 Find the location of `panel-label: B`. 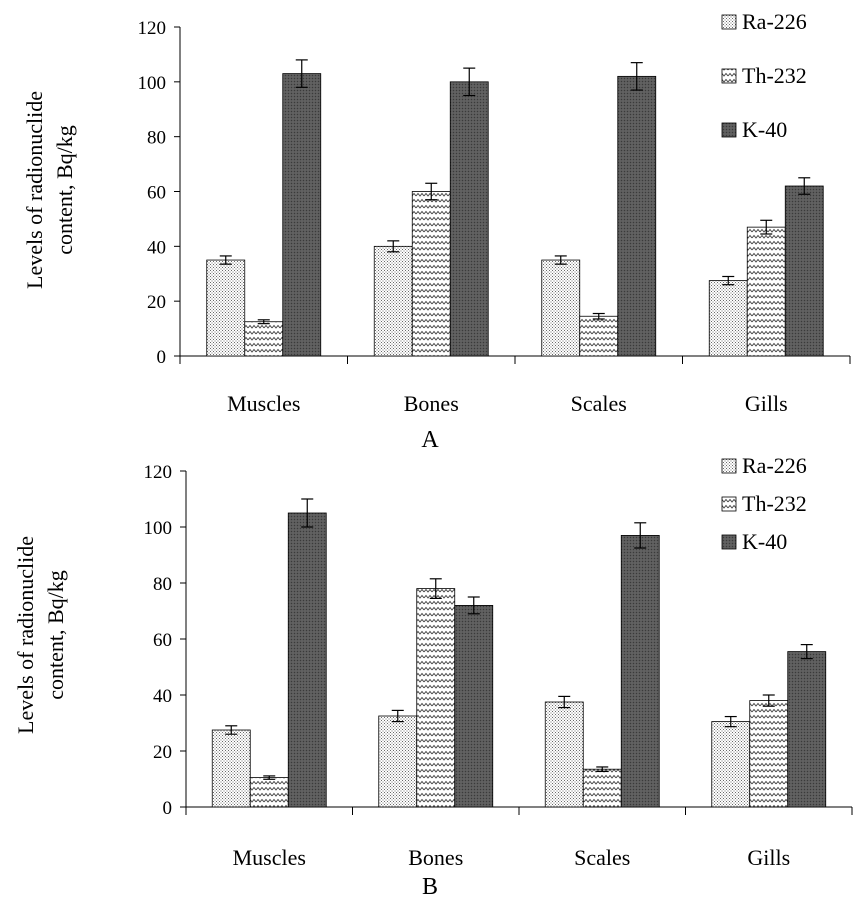

panel-label: B is located at coordinates (430, 885).